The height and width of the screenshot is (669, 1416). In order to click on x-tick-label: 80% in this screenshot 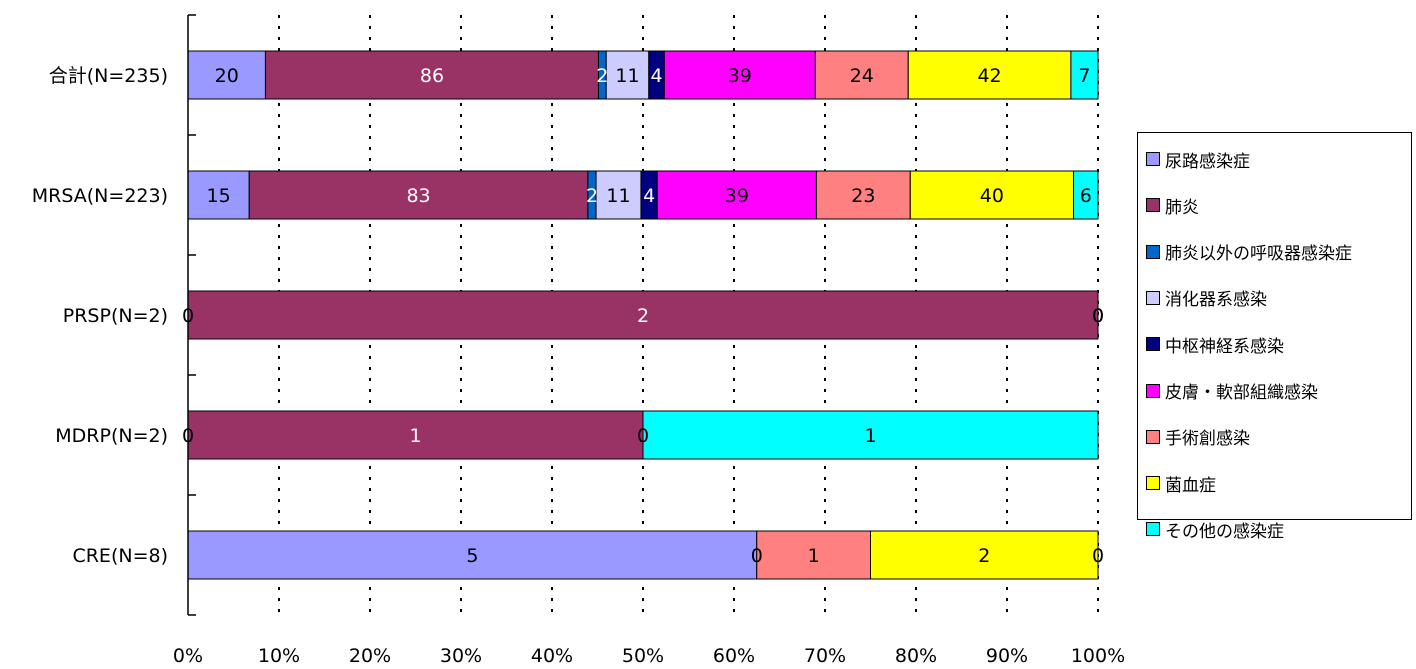, I will do `click(916, 656)`.